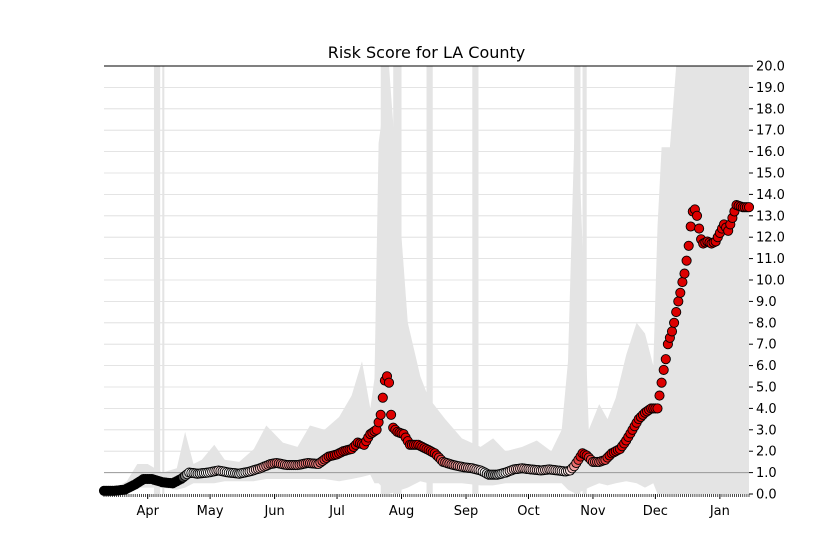 Image resolution: width=833 pixels, height=555 pixels. I want to click on y-tick-label: 14.0, so click(770, 195).